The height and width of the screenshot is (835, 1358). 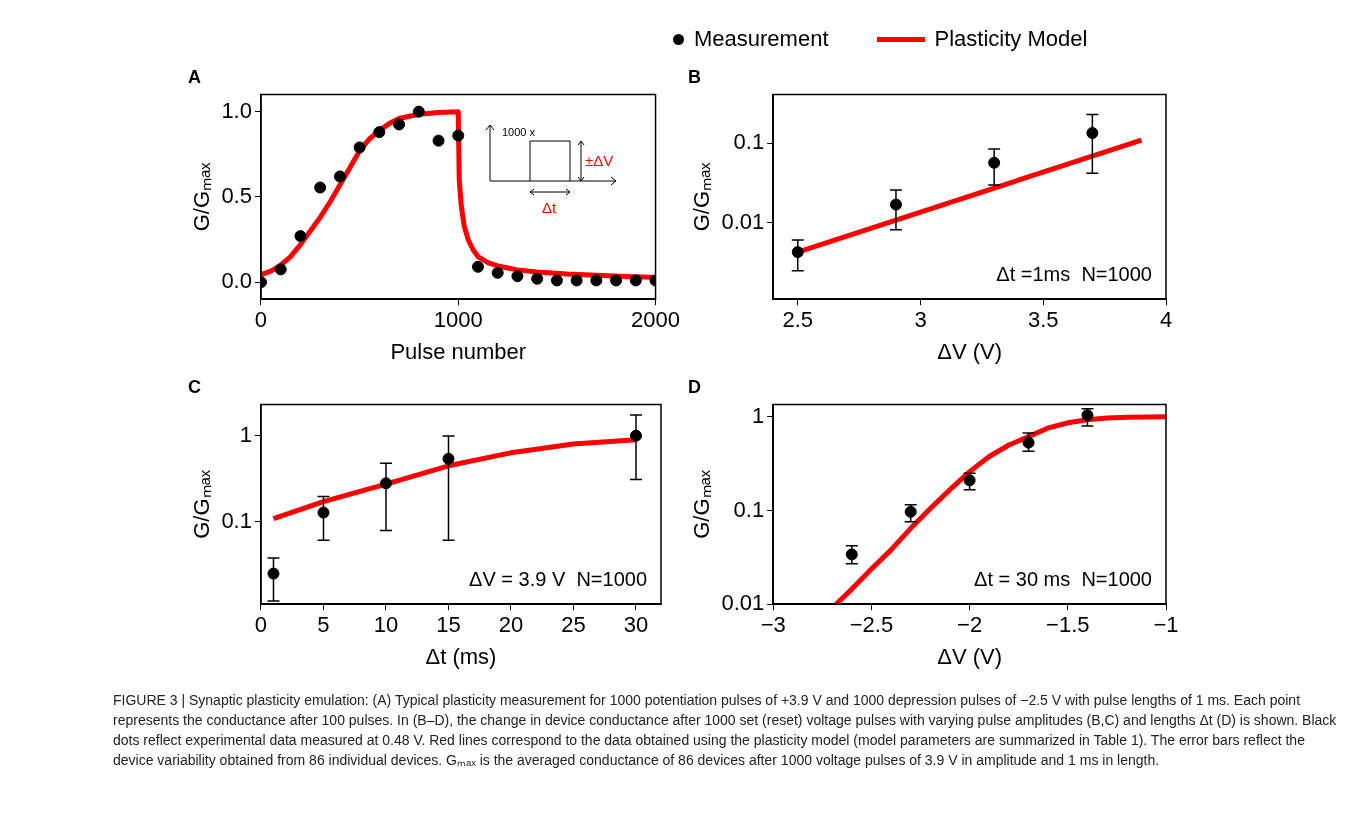 I want to click on chart-title: B, so click(x=694, y=76).